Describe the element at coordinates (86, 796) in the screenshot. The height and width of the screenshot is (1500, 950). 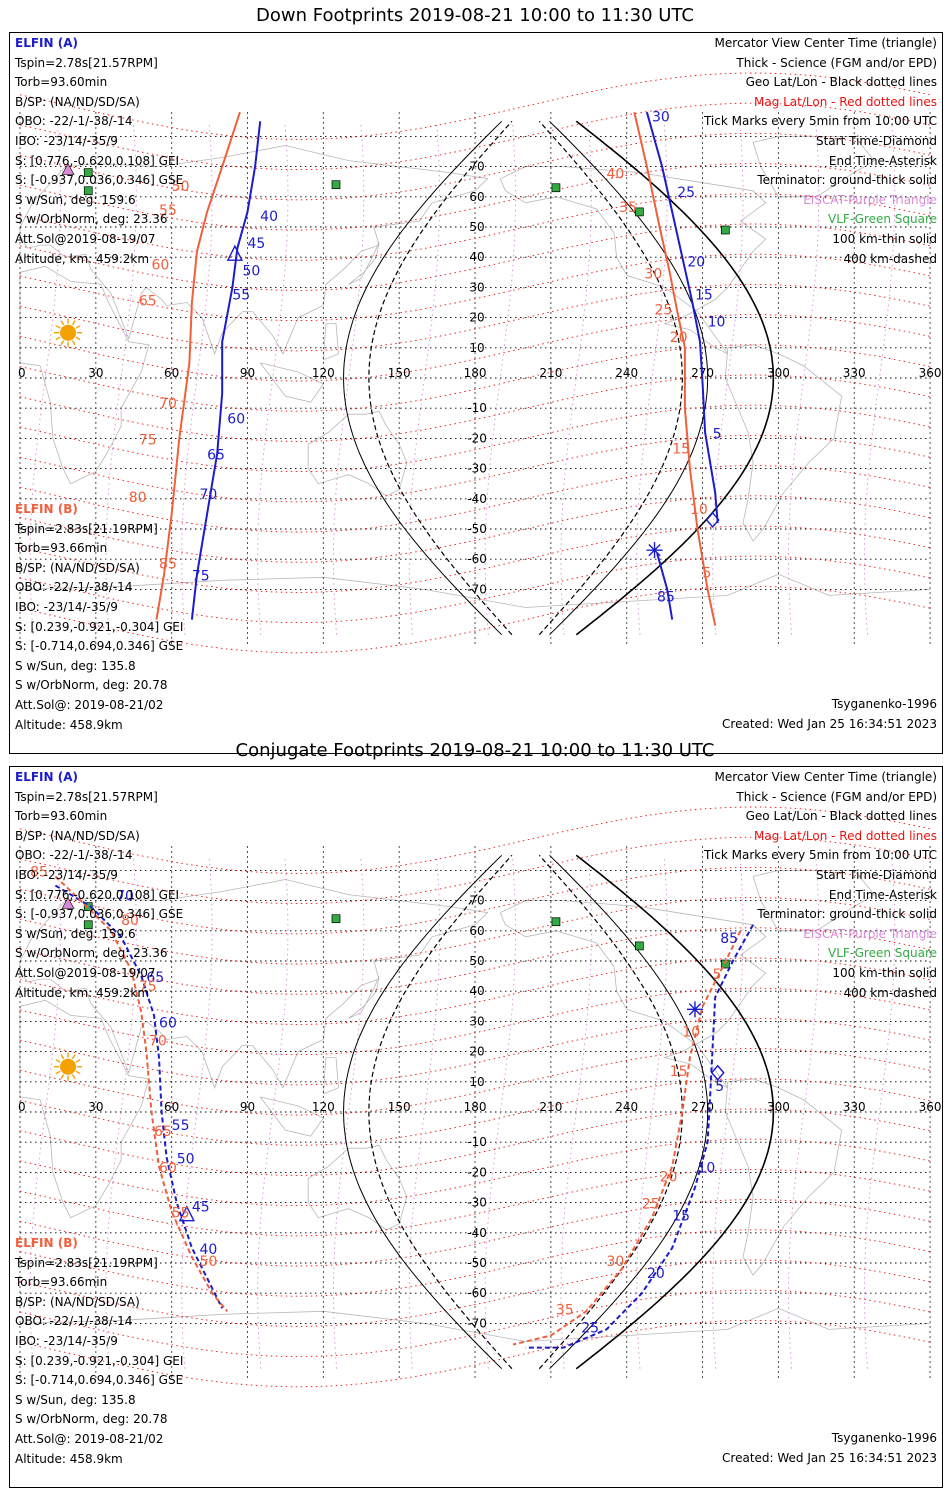
I see `info-line: Tspin=2.78s[21.57RPM]` at that location.